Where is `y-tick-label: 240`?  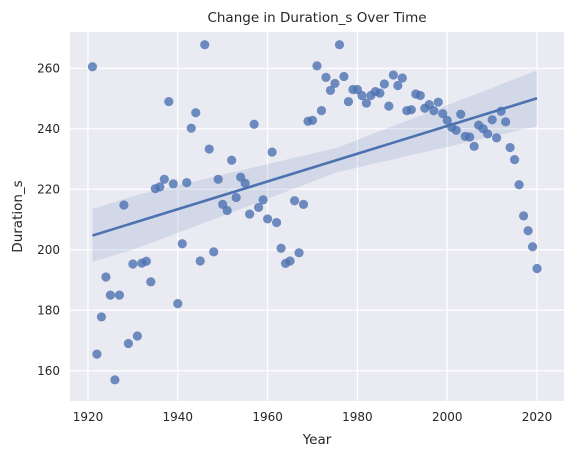
y-tick-label: 240 is located at coordinates (48, 129).